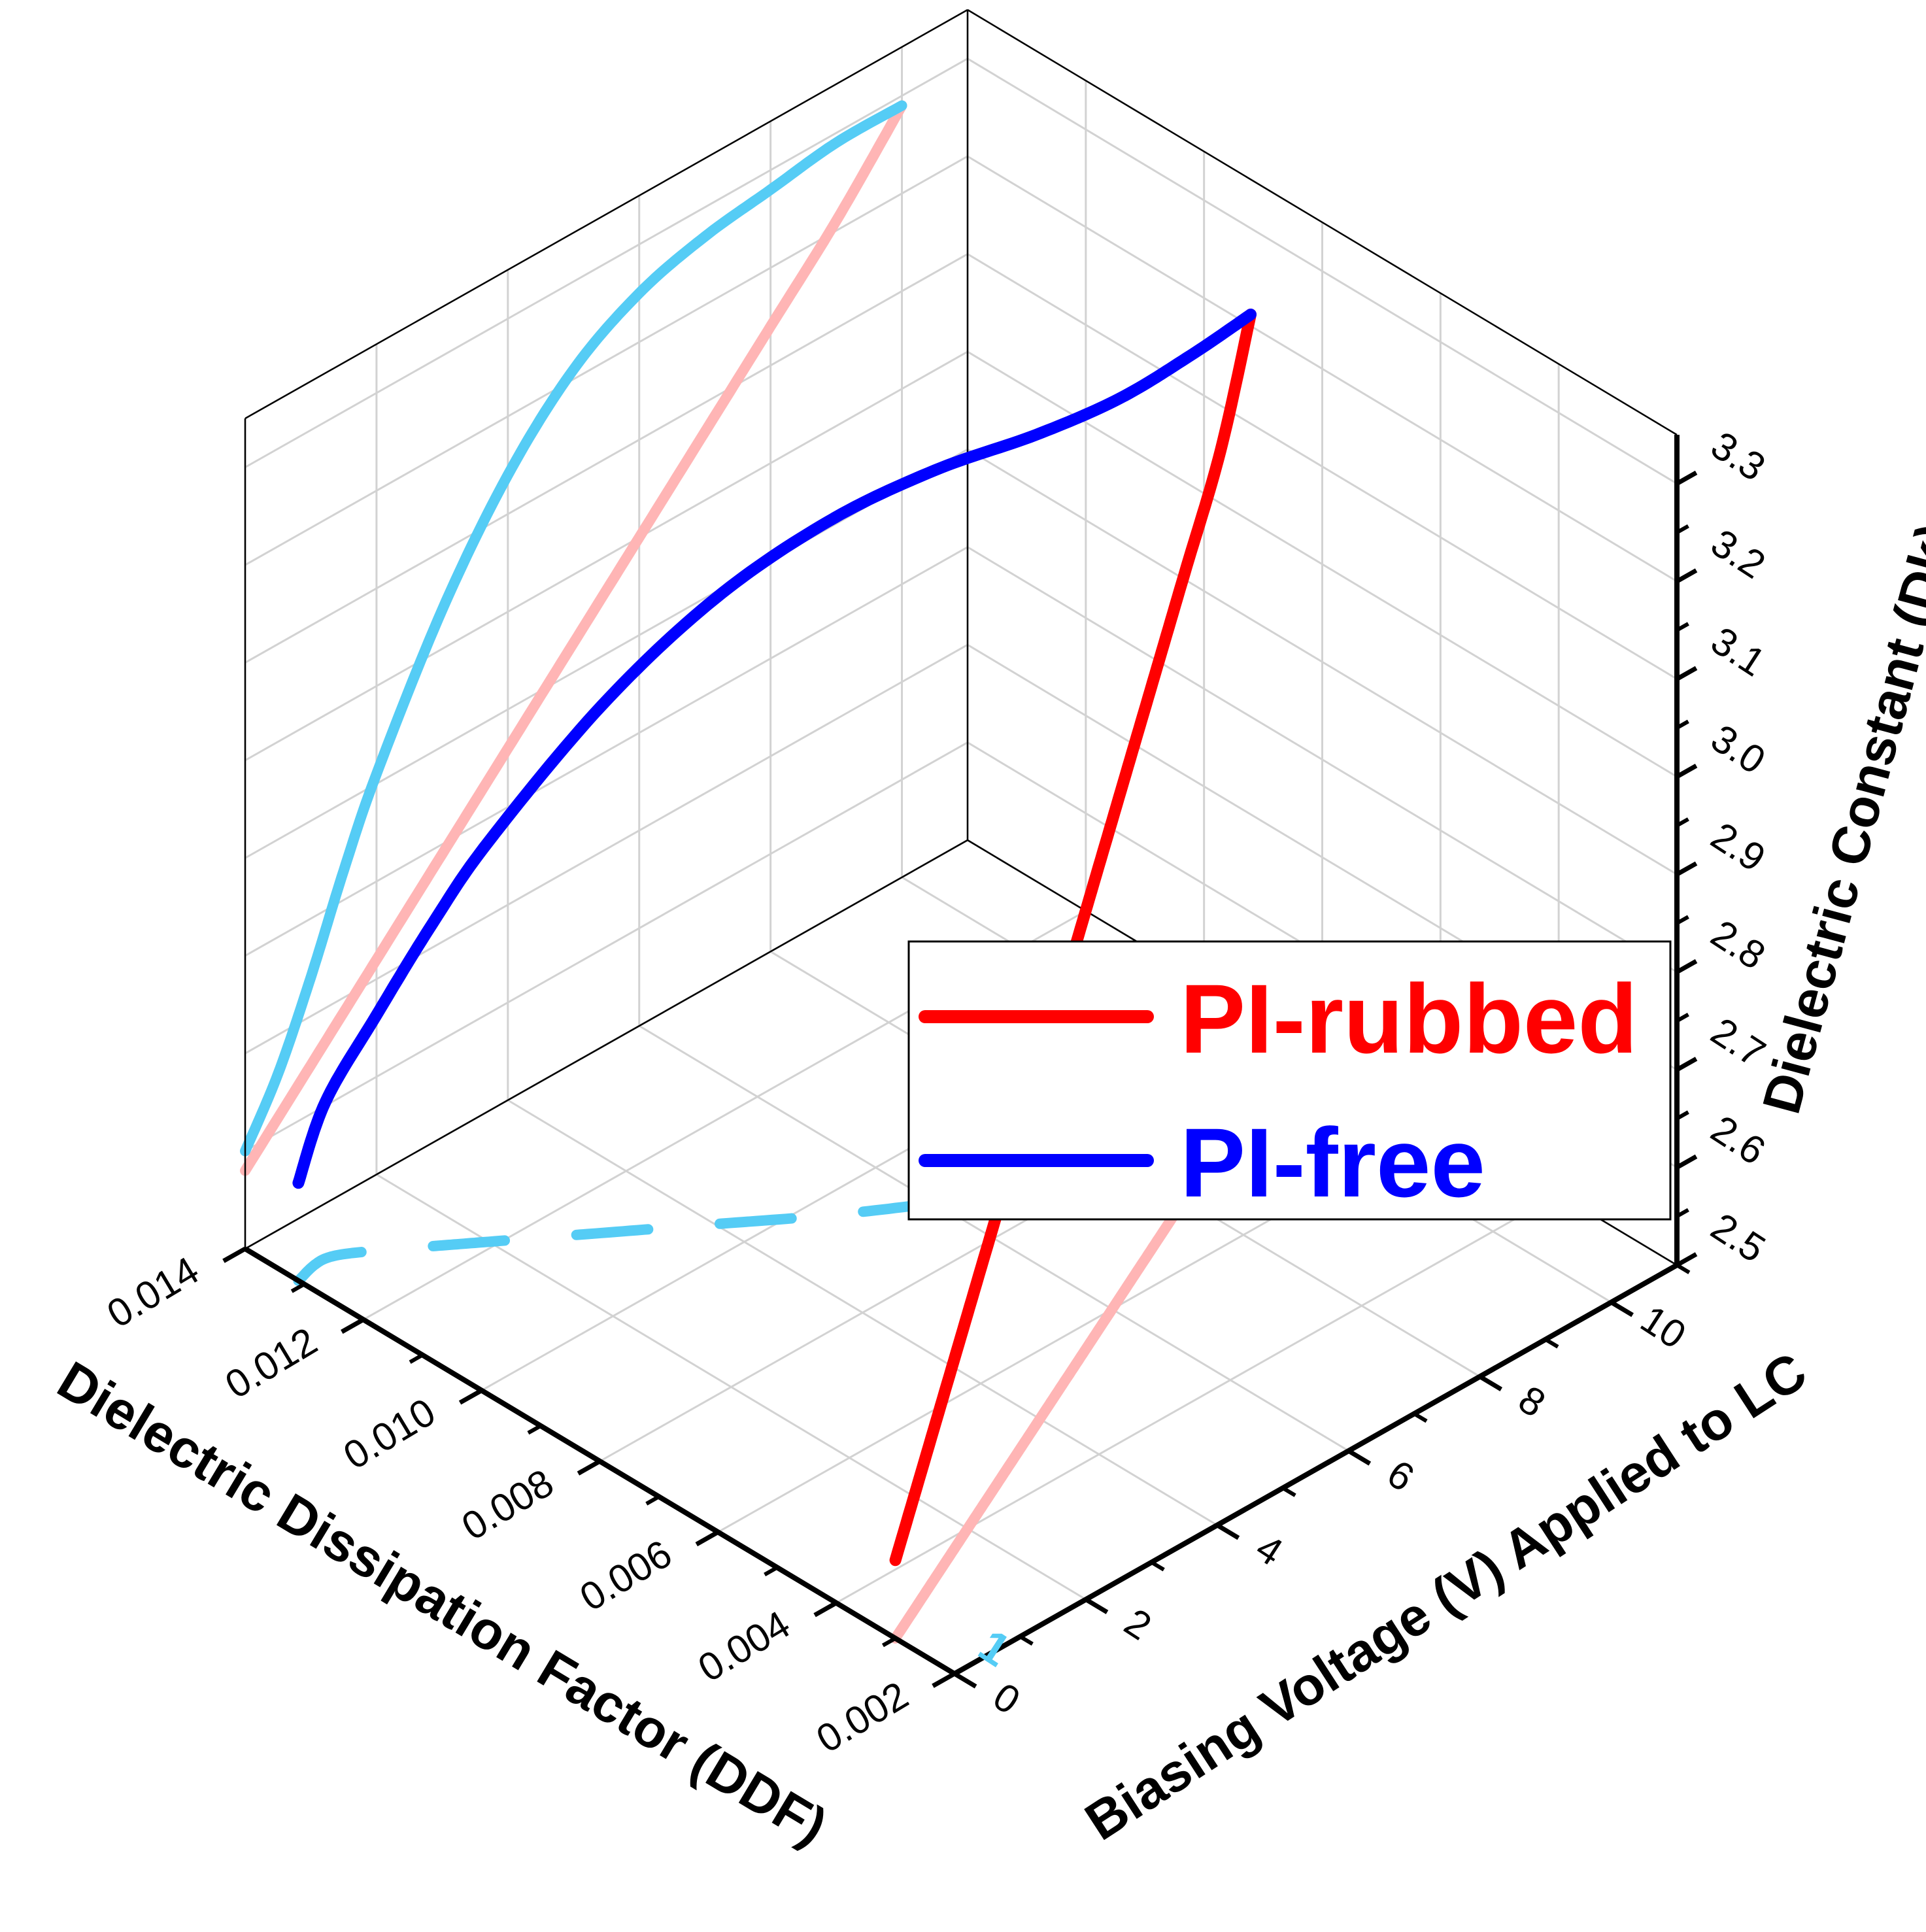 The width and height of the screenshot is (1926, 1932). I want to click on dk-tick-label: 2.5, so click(1739, 1237).